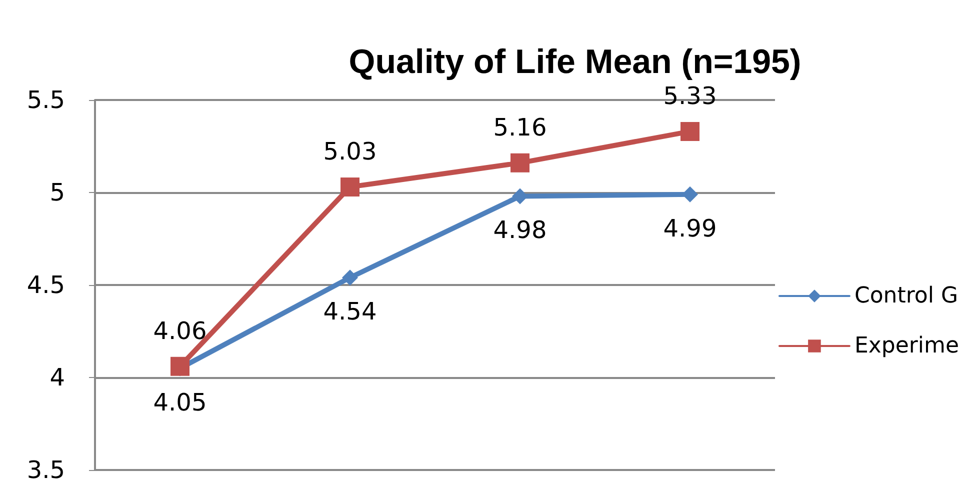 The width and height of the screenshot is (964, 489). I want to click on y-tick-label: 3.5, so click(45, 470).